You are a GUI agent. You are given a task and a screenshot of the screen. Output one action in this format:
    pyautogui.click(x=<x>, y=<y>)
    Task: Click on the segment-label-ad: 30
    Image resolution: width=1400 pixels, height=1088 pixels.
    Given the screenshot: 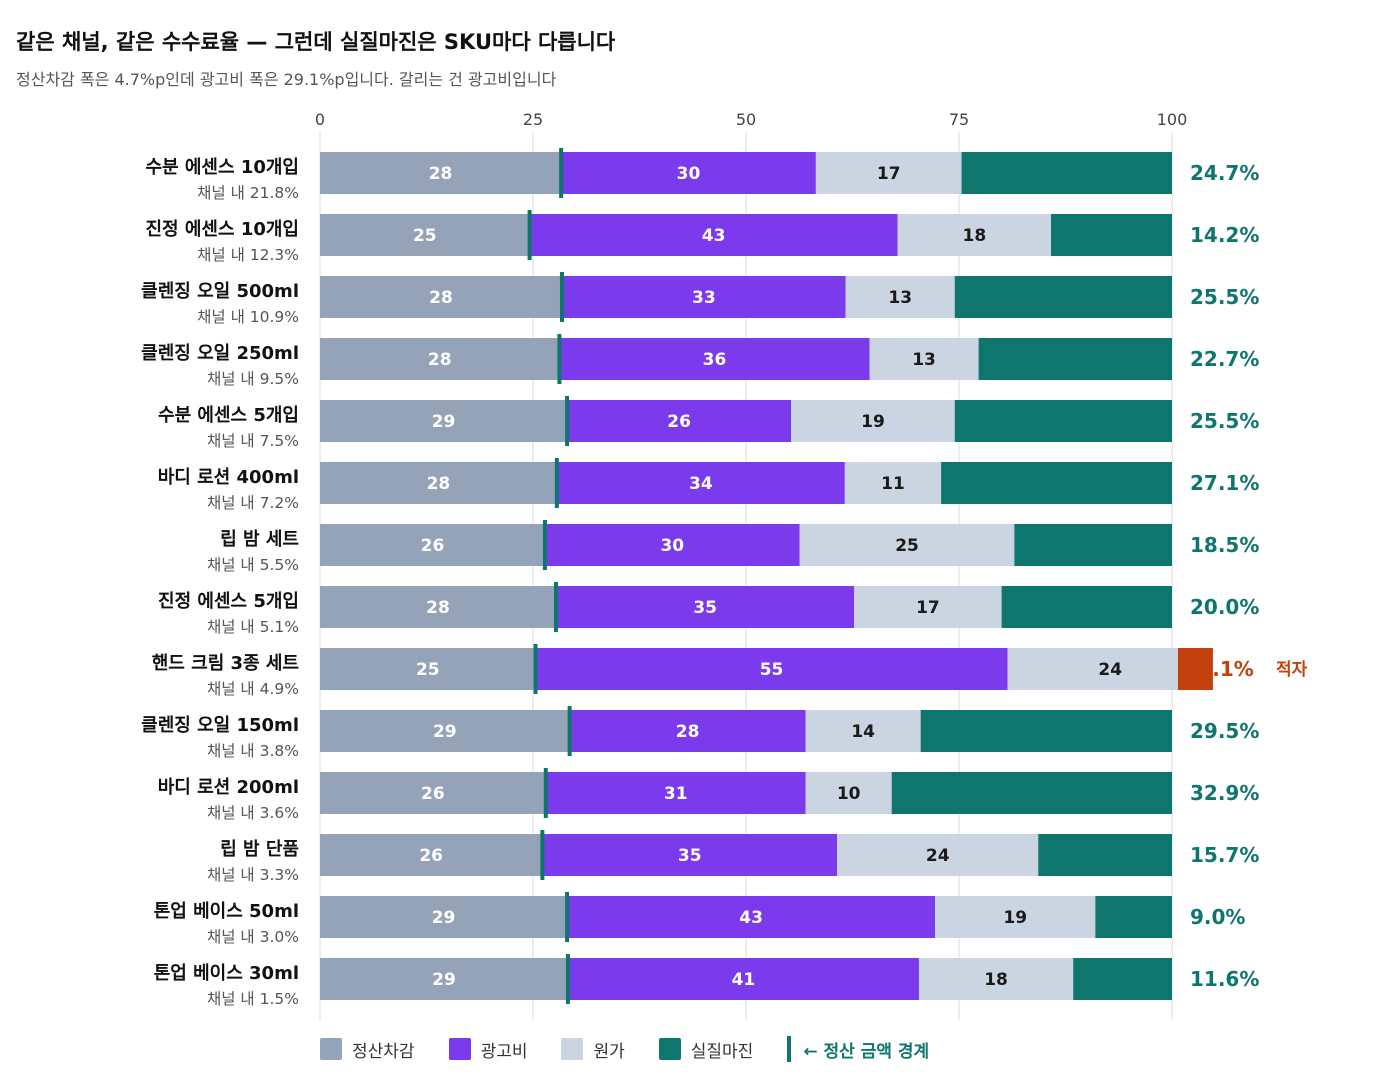 What is the action you would take?
    pyautogui.click(x=689, y=174)
    